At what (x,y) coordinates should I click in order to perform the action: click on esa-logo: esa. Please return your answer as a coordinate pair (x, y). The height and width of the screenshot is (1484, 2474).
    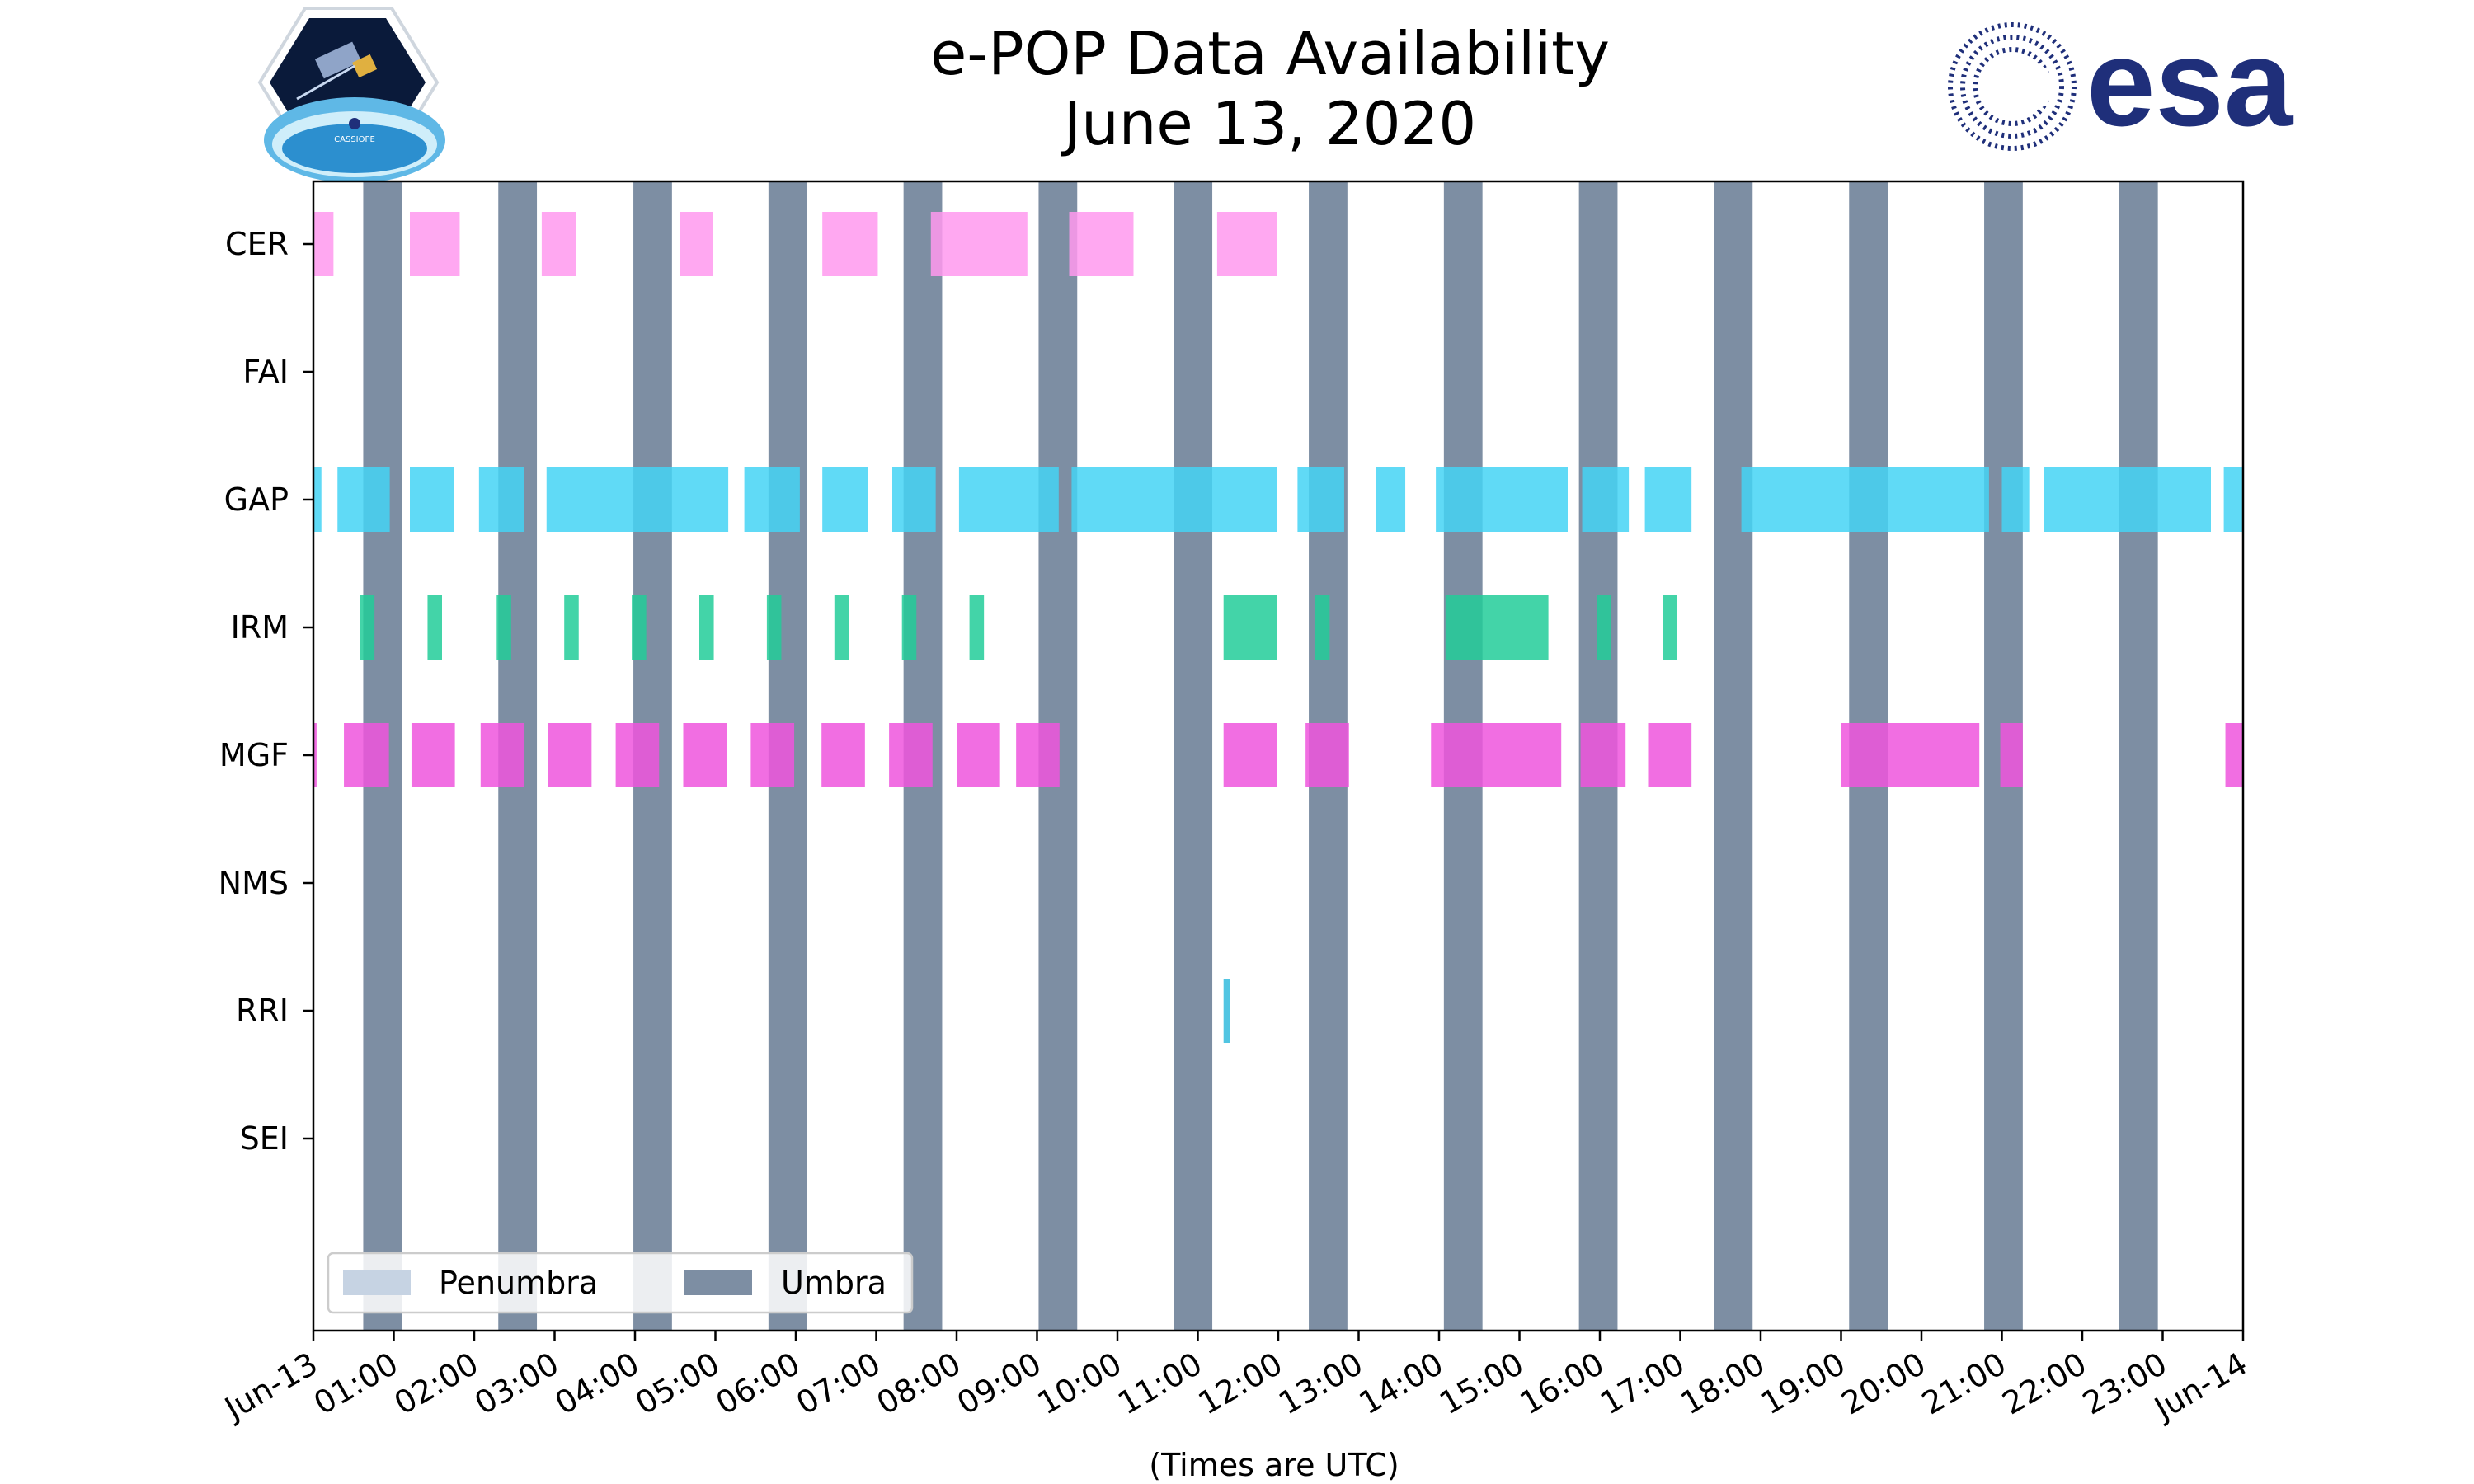
    Looking at the image, I should click on (2121, 82).